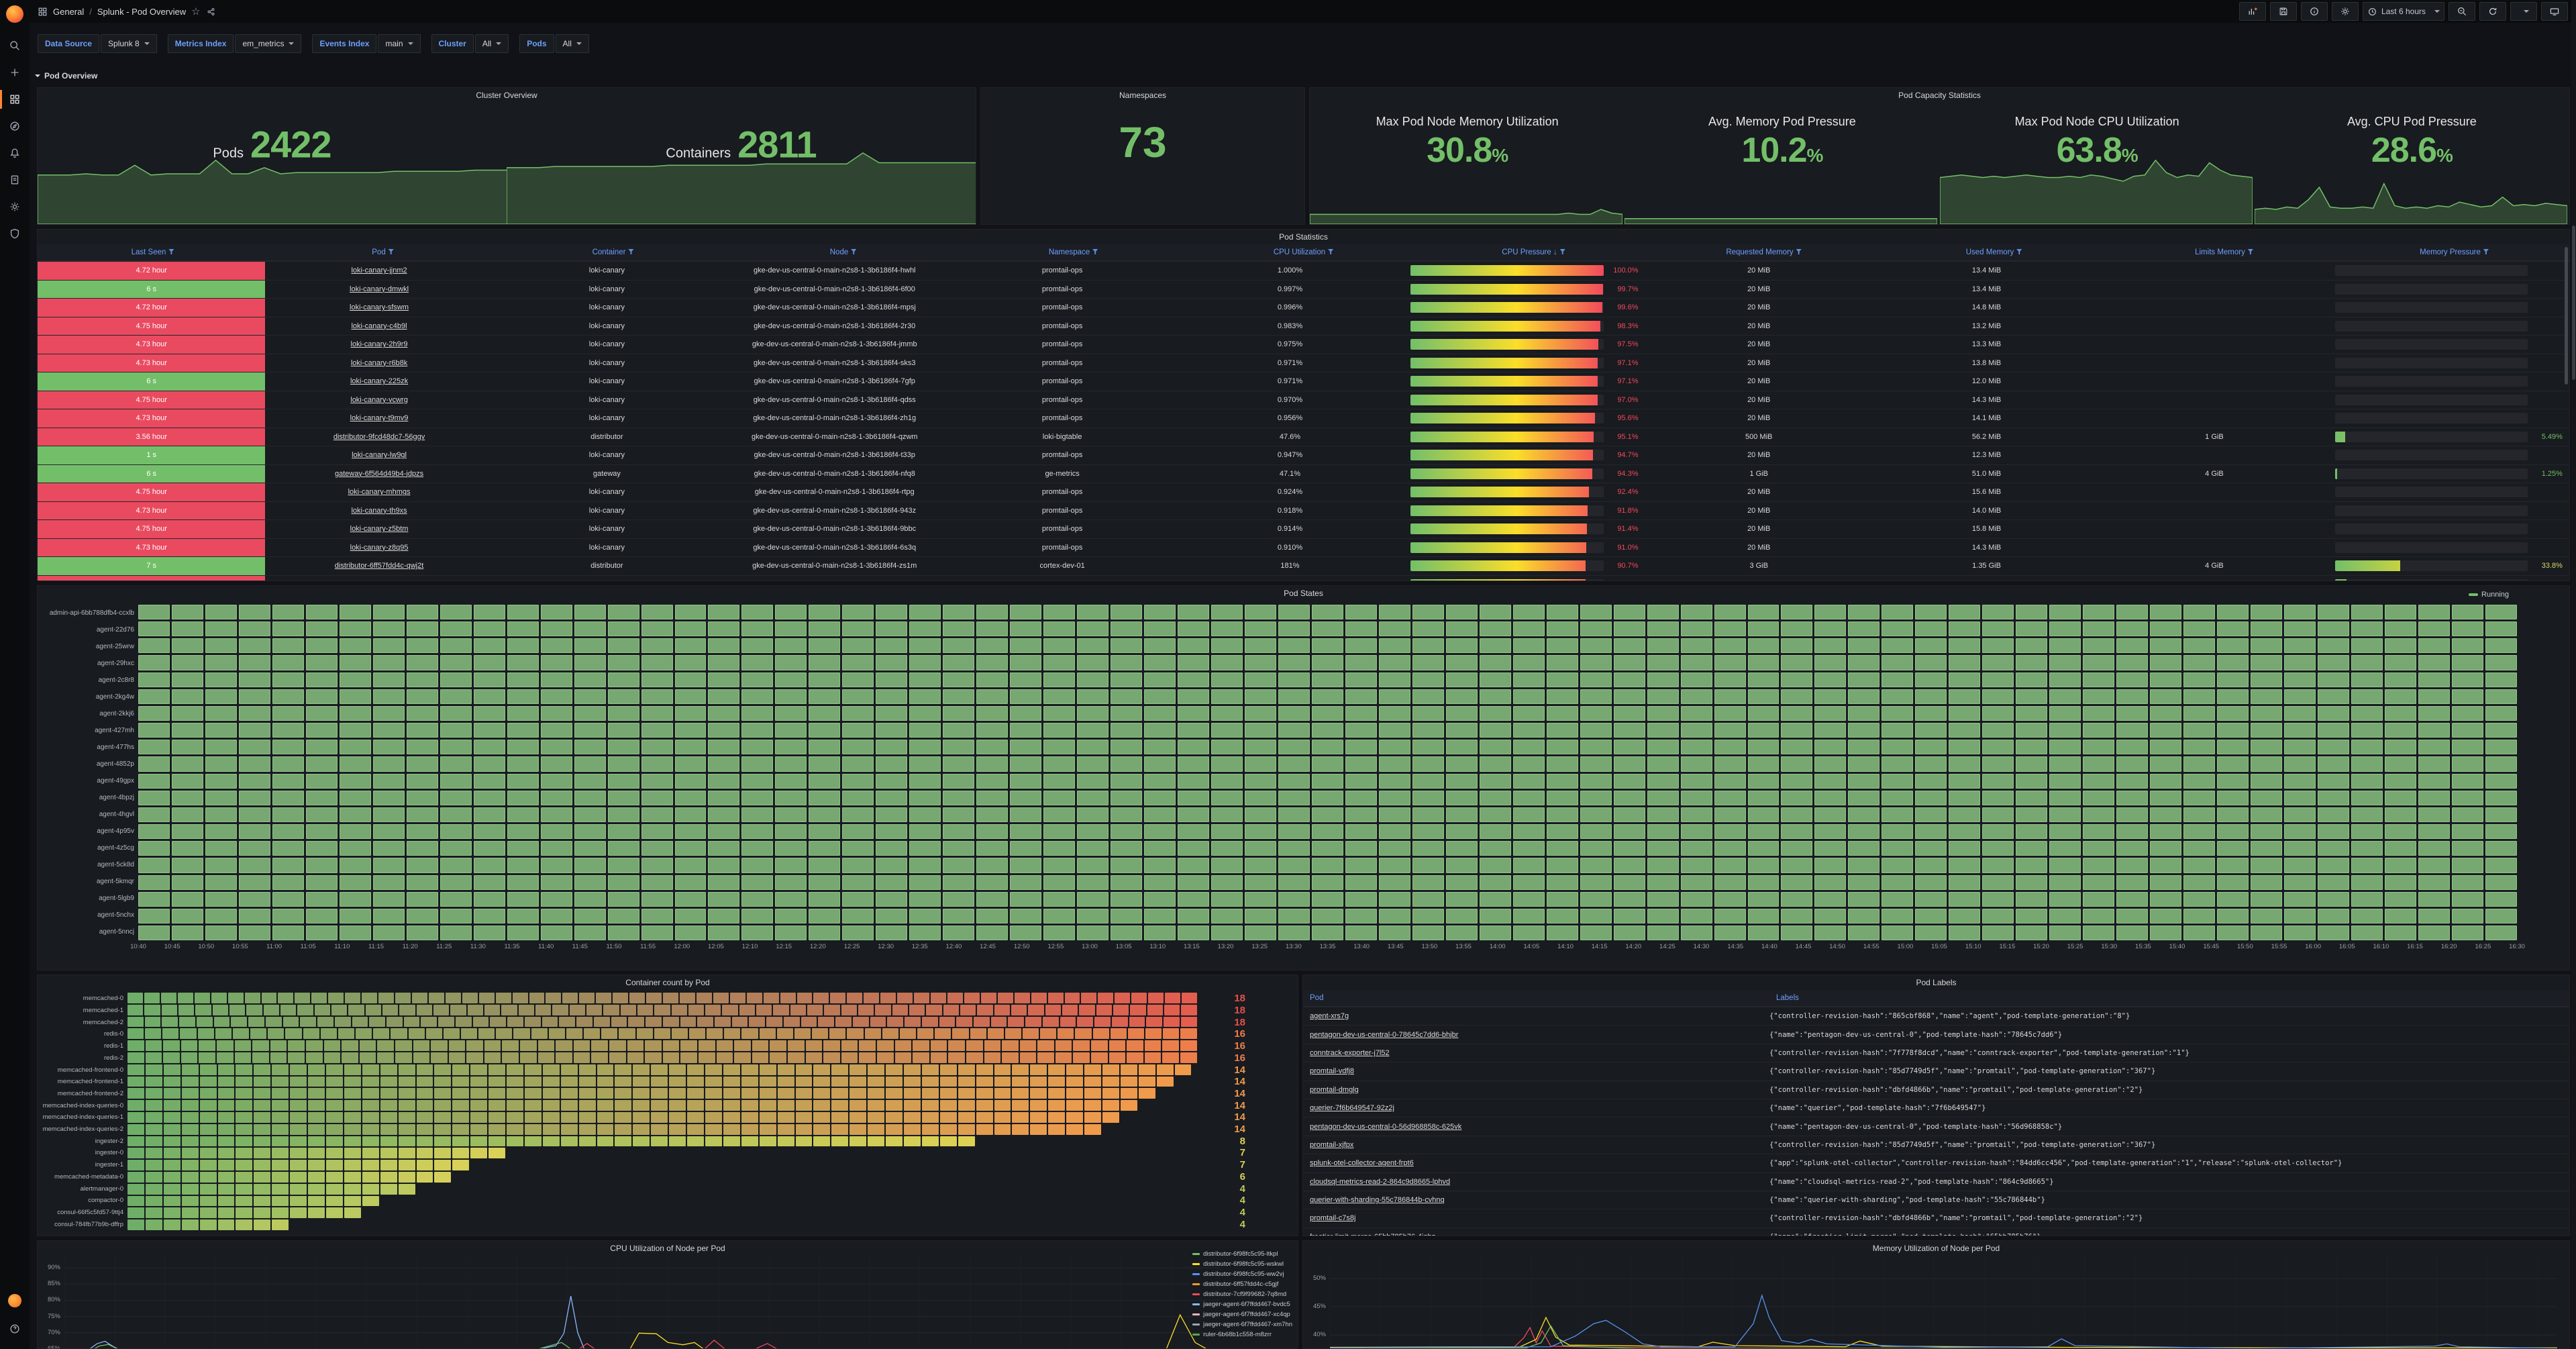 The width and height of the screenshot is (2576, 1349). I want to click on column-header-node: Node, so click(843, 252).